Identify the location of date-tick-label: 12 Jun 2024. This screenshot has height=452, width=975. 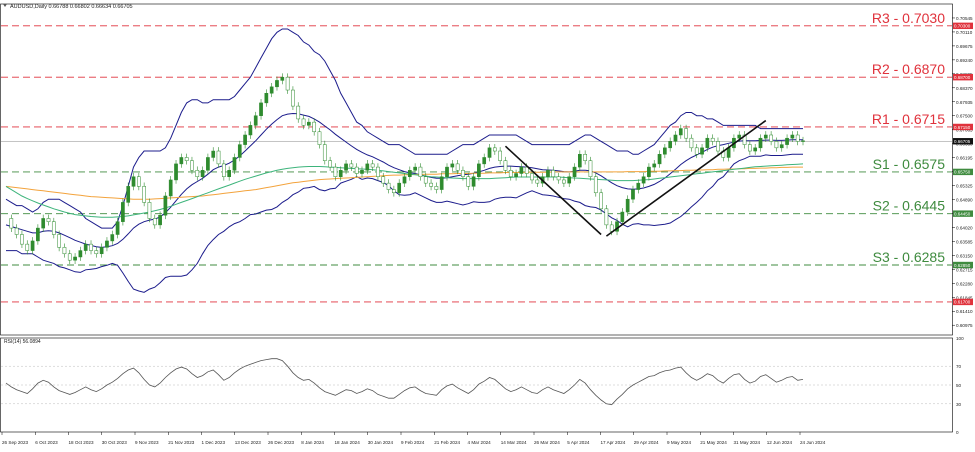
(780, 442).